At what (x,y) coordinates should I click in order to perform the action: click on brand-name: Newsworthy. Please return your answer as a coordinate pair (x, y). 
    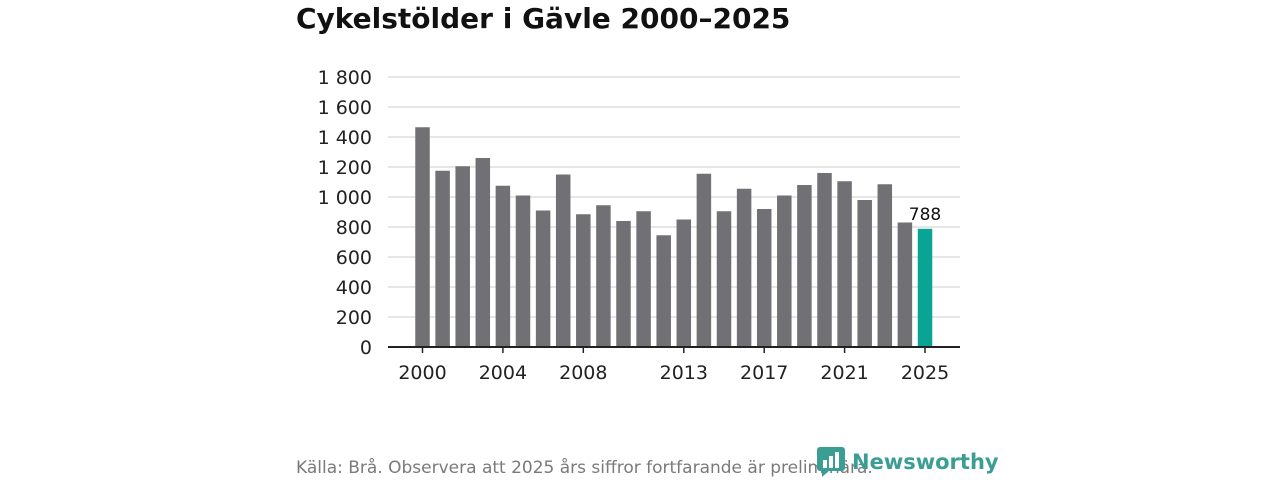
    Looking at the image, I should click on (925, 462).